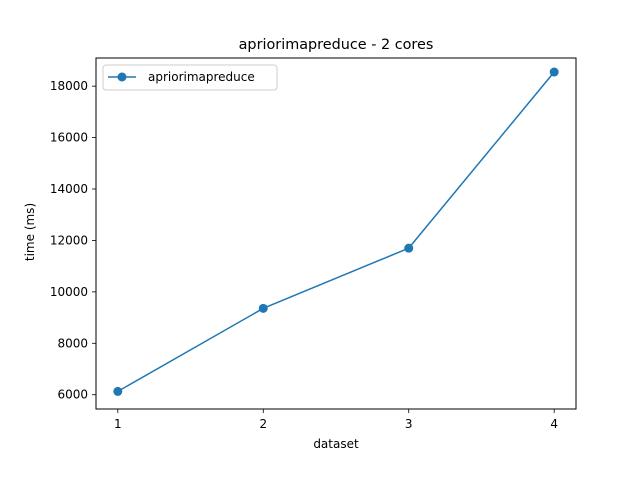 Image resolution: width=640 pixels, height=484 pixels. What do you see at coordinates (263, 424) in the screenshot?
I see `x-tick-label: 2` at bounding box center [263, 424].